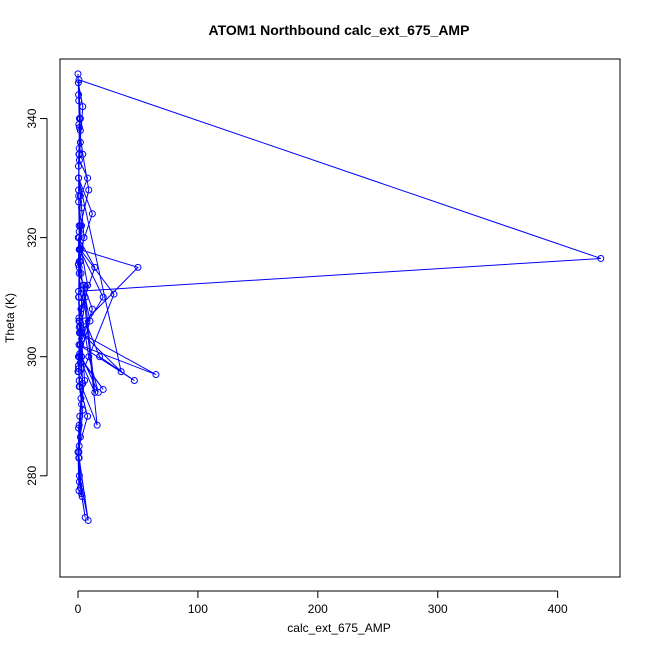 This screenshot has height=650, width=650. Describe the element at coordinates (339, 30) in the screenshot. I see `chart-title: ATOM1 Northbound calc_ext_675_AMP` at that location.